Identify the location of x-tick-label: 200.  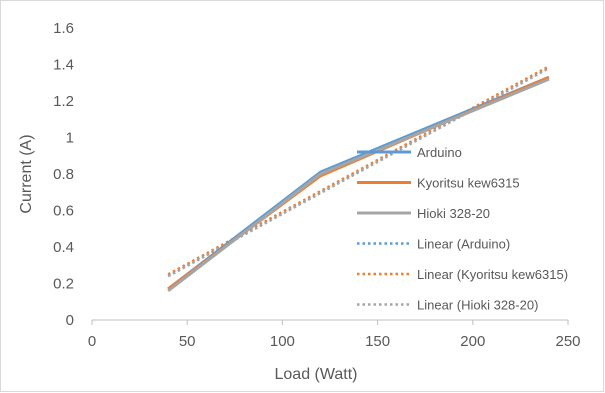
(472, 341).